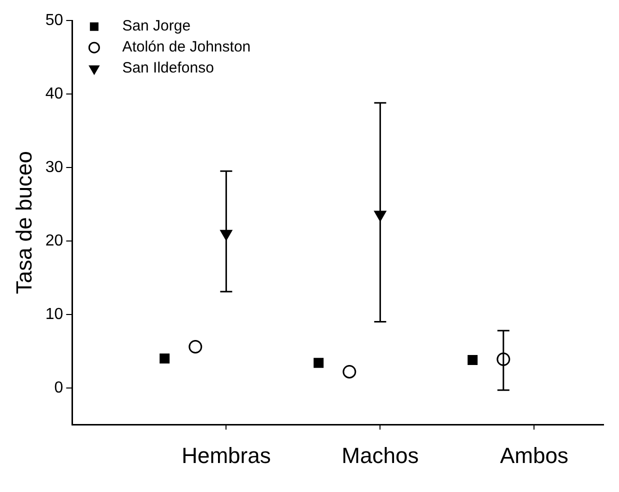 The image size is (619, 492). I want to click on y-tick-label: 20, so click(54, 241).